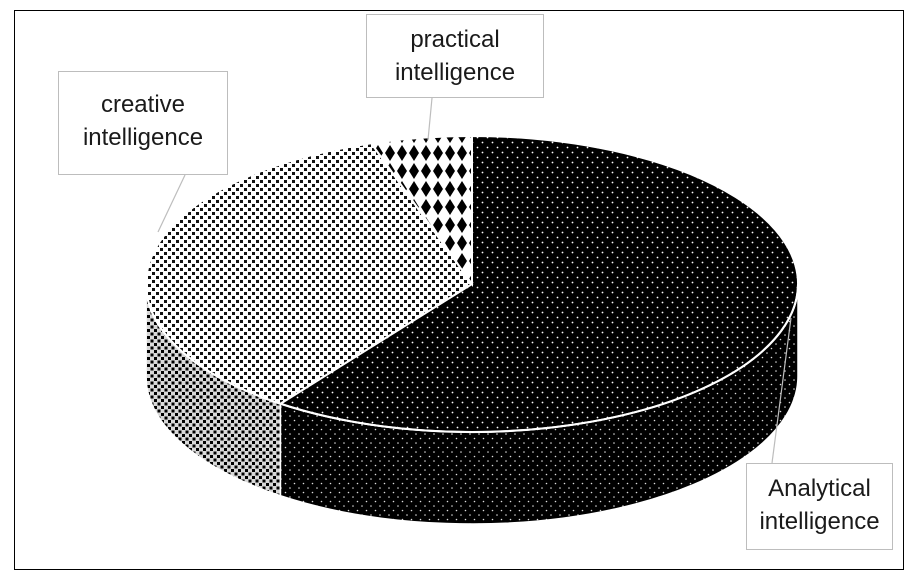 The width and height of the screenshot is (906, 570). Describe the element at coordinates (819, 488) in the screenshot. I see `callout-analytical-line1: Analytical` at that location.